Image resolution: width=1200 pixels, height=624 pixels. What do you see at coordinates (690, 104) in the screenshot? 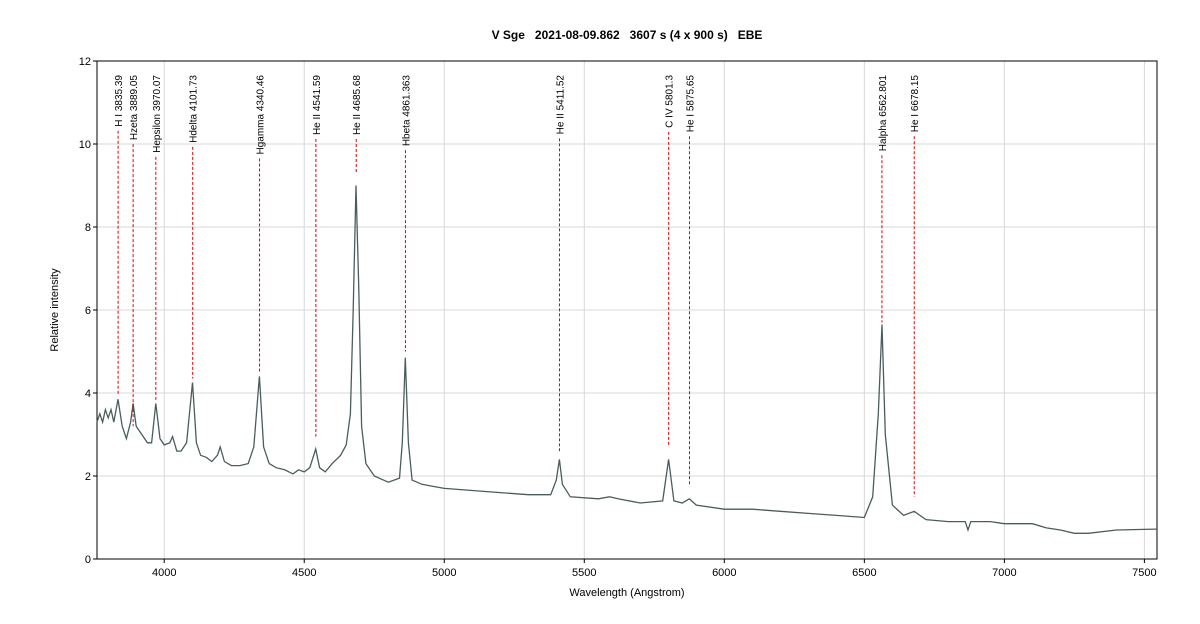
I see `line-label: He I 5875.65` at bounding box center [690, 104].